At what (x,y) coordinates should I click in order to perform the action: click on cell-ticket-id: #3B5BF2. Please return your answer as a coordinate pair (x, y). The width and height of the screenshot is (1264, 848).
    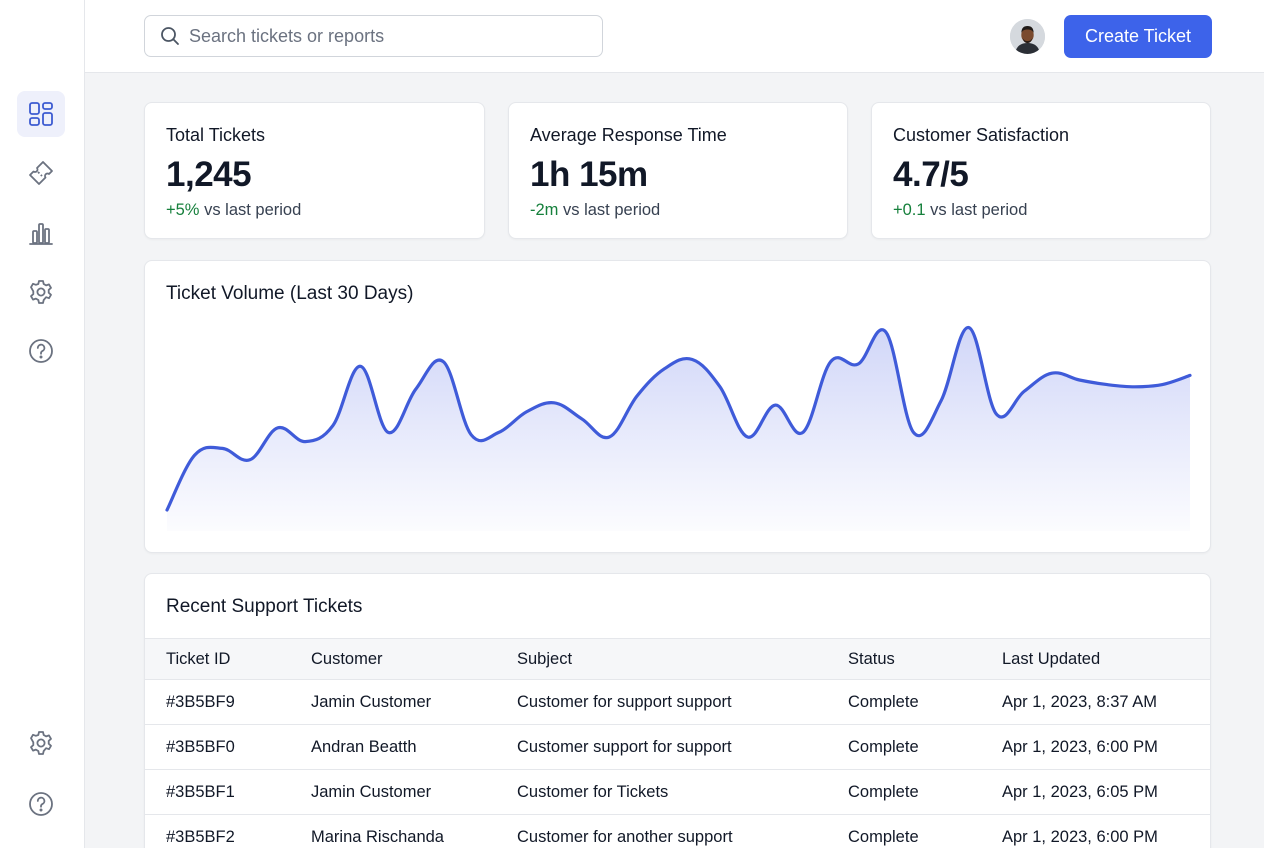
    Looking at the image, I should click on (200, 836).